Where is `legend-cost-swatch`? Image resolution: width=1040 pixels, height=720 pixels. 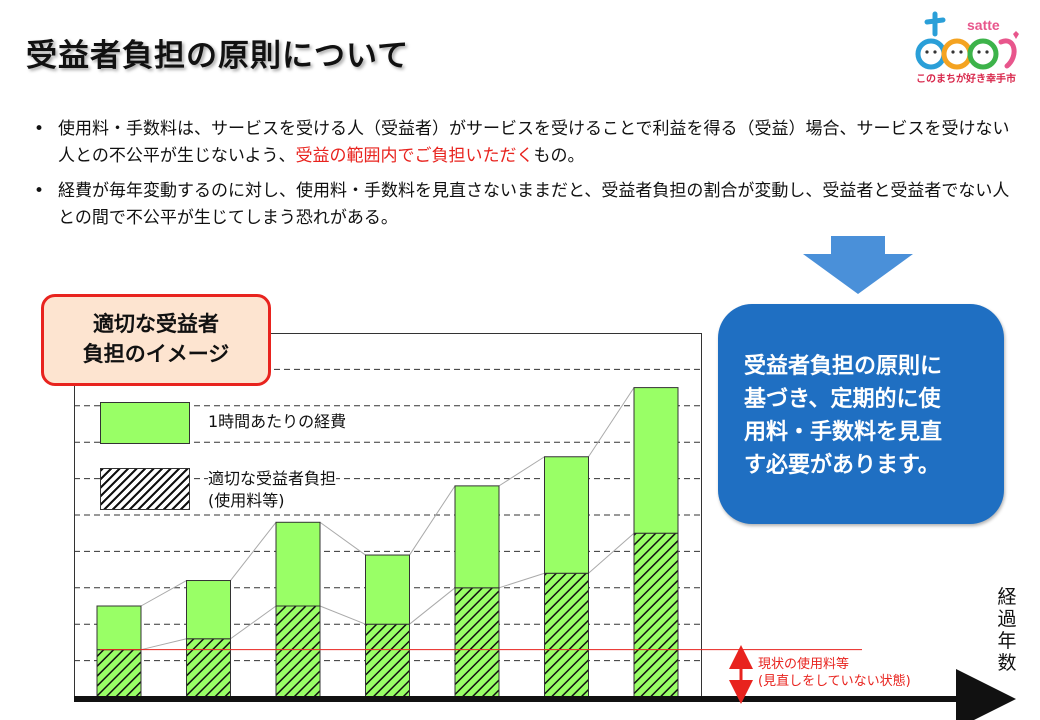
legend-cost-swatch is located at coordinates (145, 423).